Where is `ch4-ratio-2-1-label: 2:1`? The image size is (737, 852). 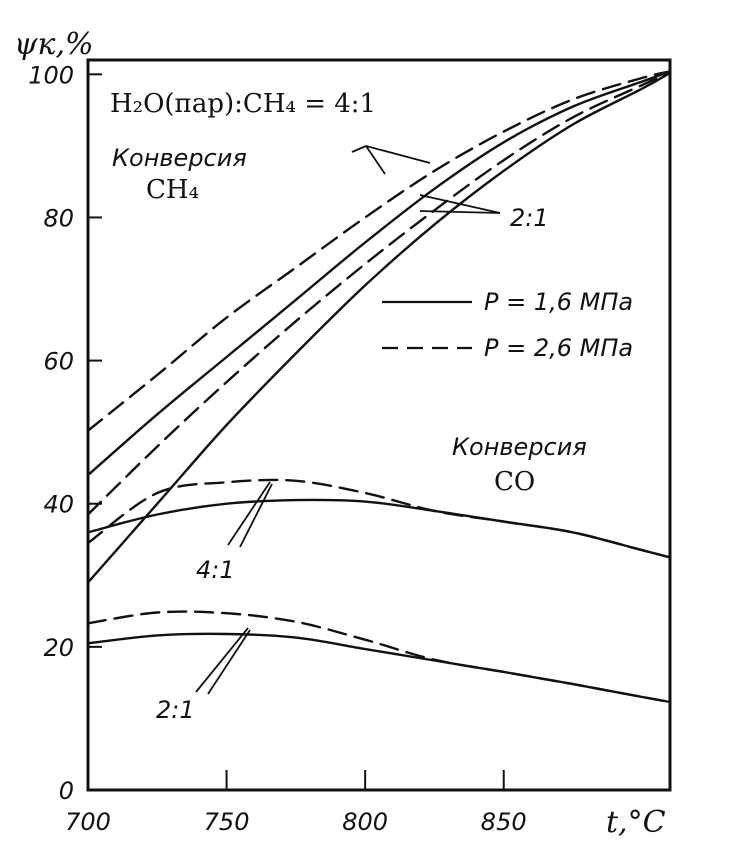
ch4-ratio-2-1-label: 2:1 is located at coordinates (529, 218).